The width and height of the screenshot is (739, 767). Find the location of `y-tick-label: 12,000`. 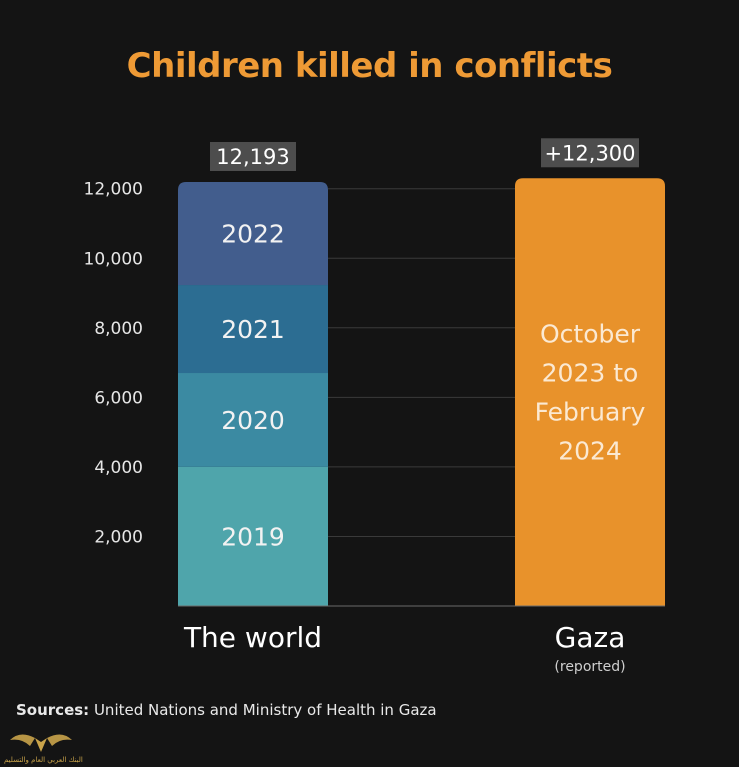

y-tick-label: 12,000 is located at coordinates (113, 190).